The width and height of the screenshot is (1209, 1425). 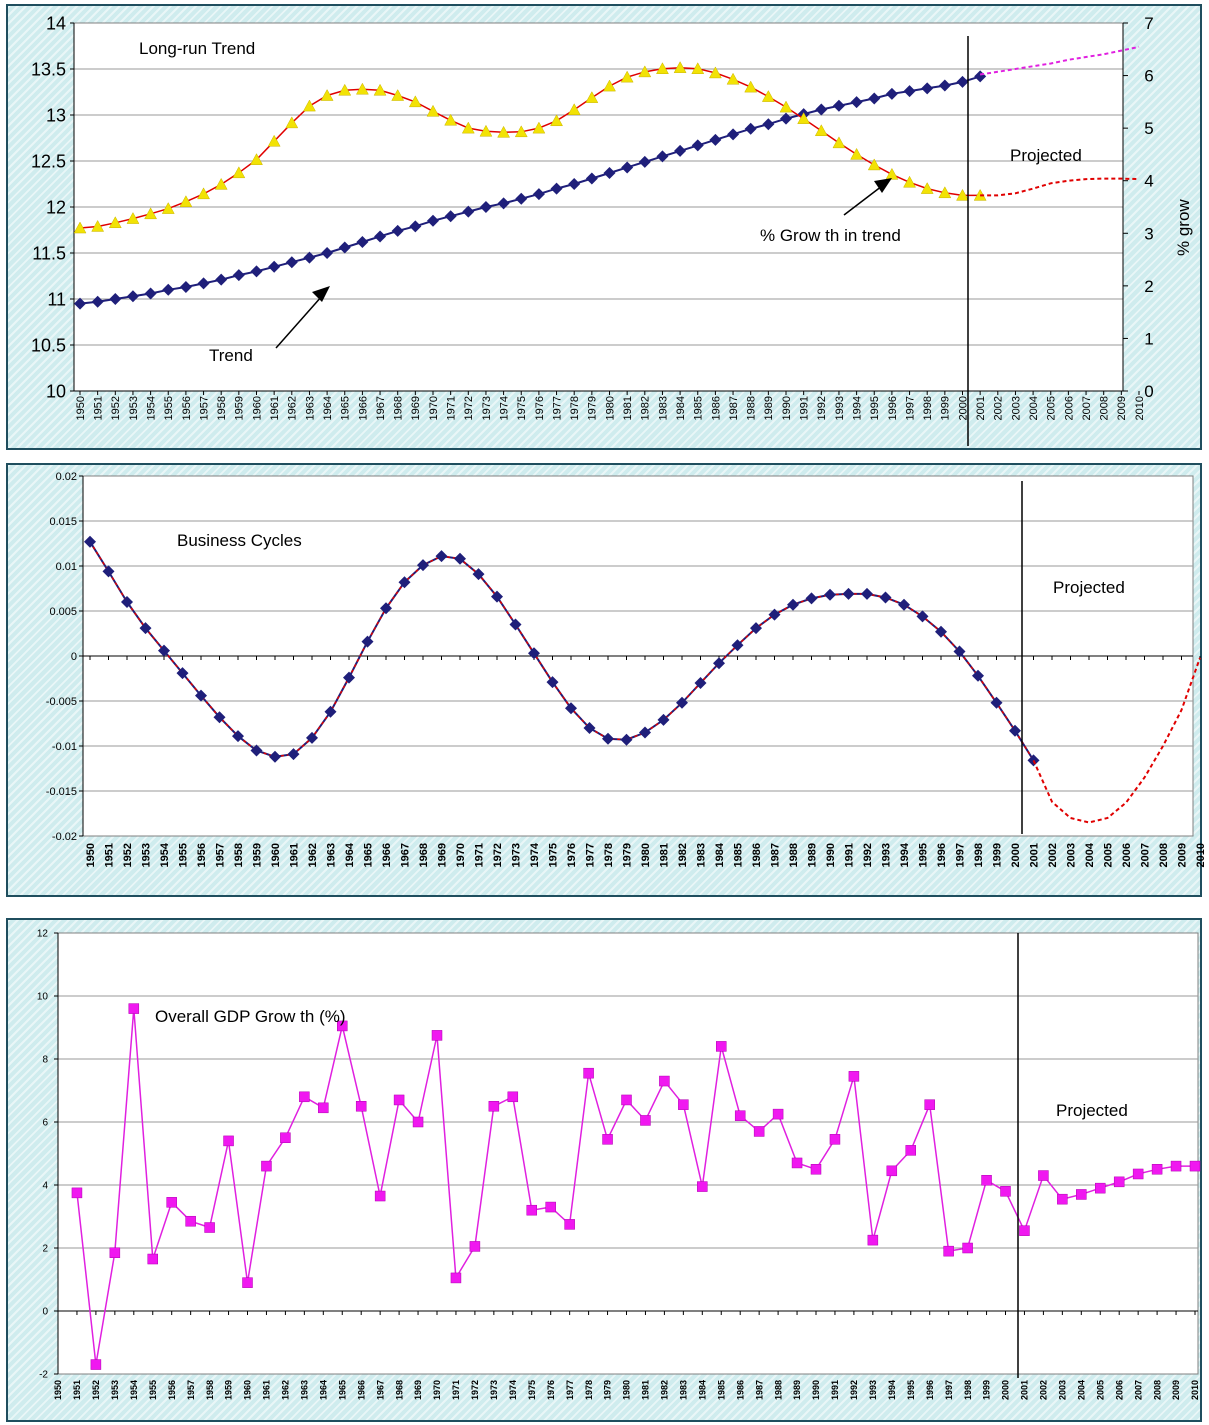 What do you see at coordinates (740, 1390) in the screenshot?
I see `x-tick-label: 1986` at bounding box center [740, 1390].